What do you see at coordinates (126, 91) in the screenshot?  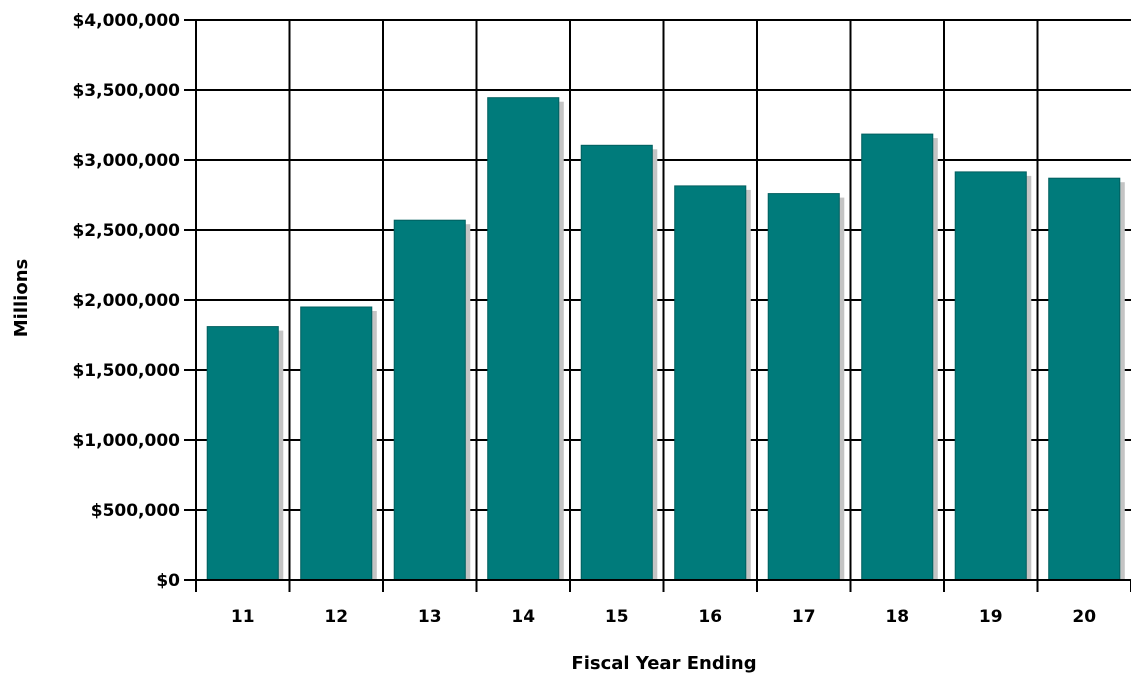 I see `y-tick-label: $3,500,000` at bounding box center [126, 91].